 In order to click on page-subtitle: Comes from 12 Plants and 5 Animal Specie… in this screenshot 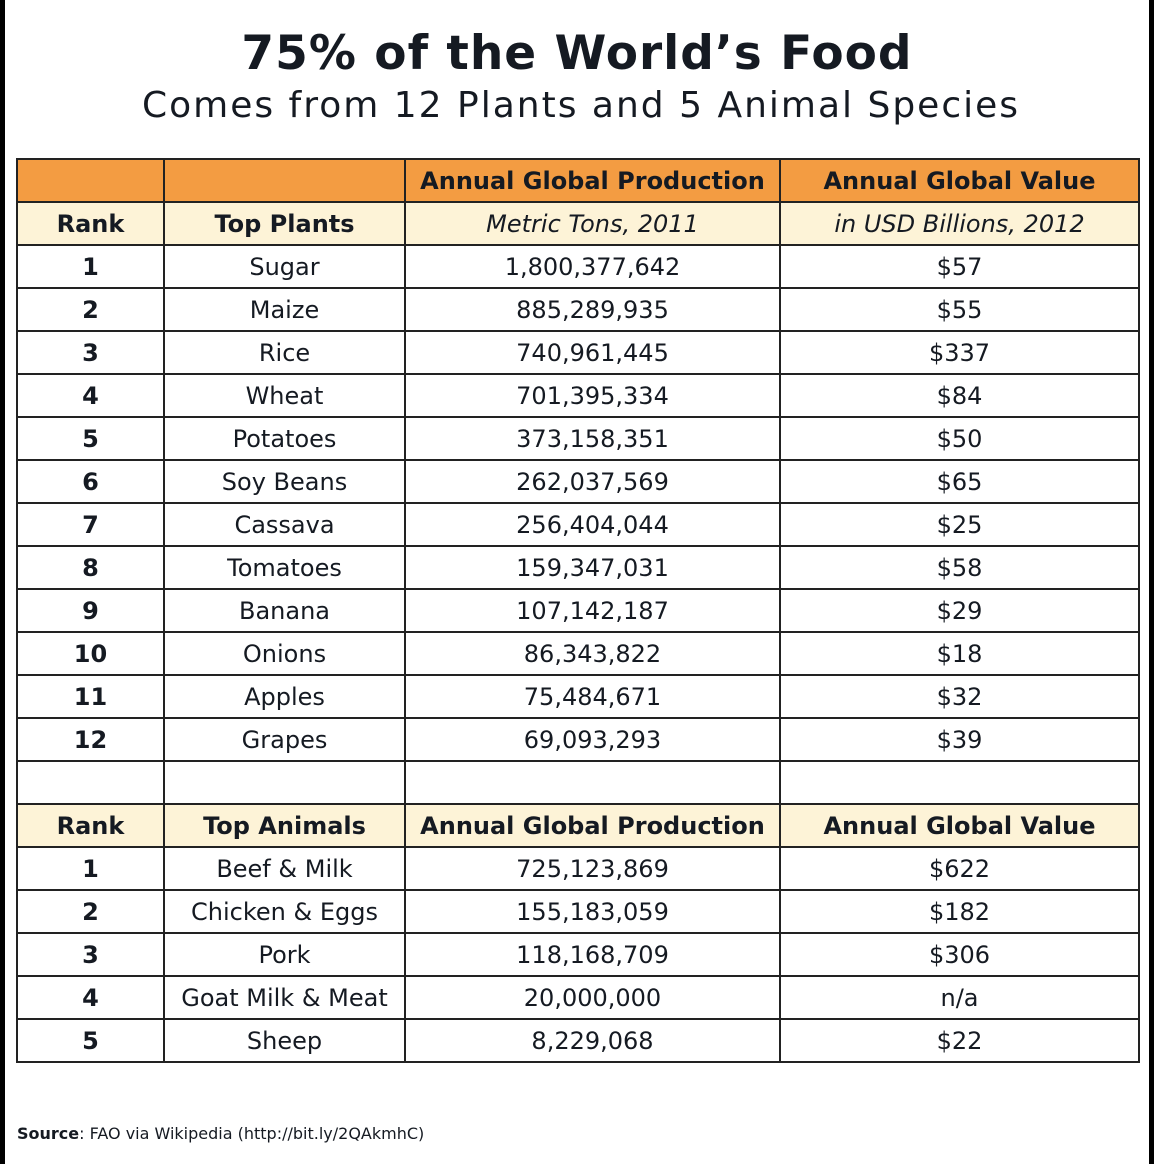, I will do `click(581, 105)`.